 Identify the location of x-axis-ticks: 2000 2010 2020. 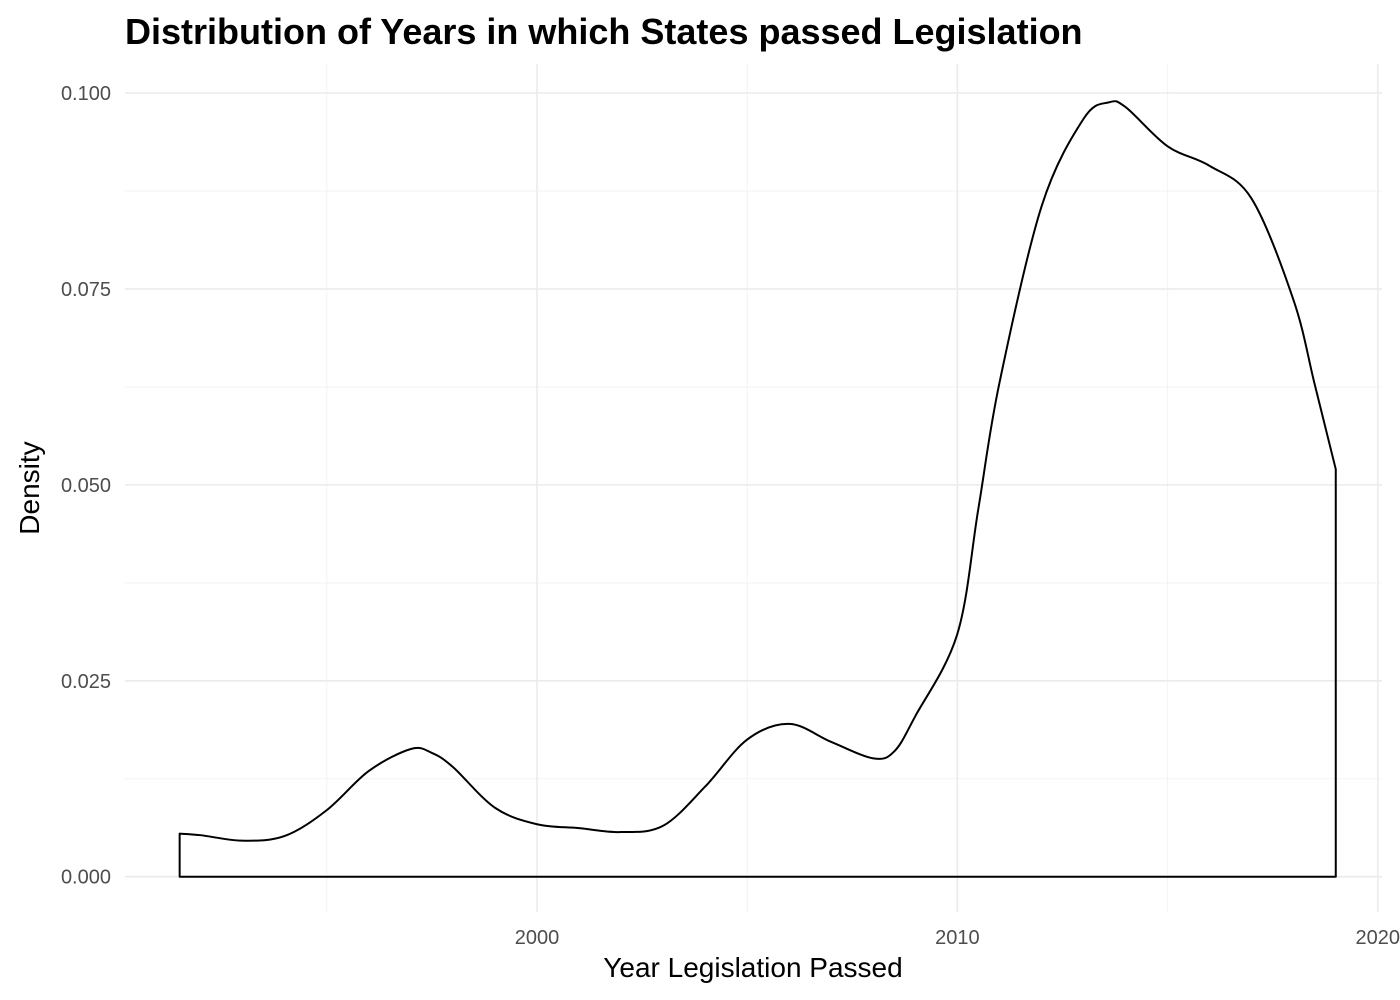
(957, 938).